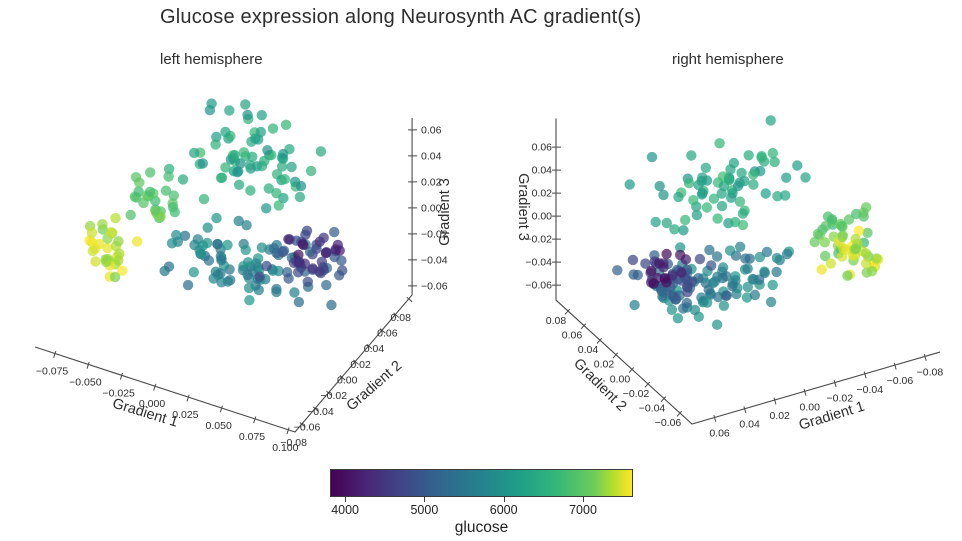 The width and height of the screenshot is (962, 541). What do you see at coordinates (52, 372) in the screenshot?
I see `x-tick-label: −0.075` at bounding box center [52, 372].